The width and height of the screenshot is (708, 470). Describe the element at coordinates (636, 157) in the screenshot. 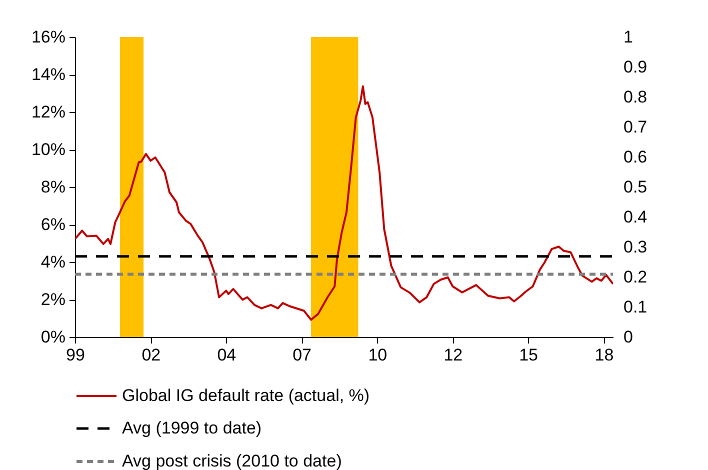

I see `y2-tick-label: 0.6` at that location.